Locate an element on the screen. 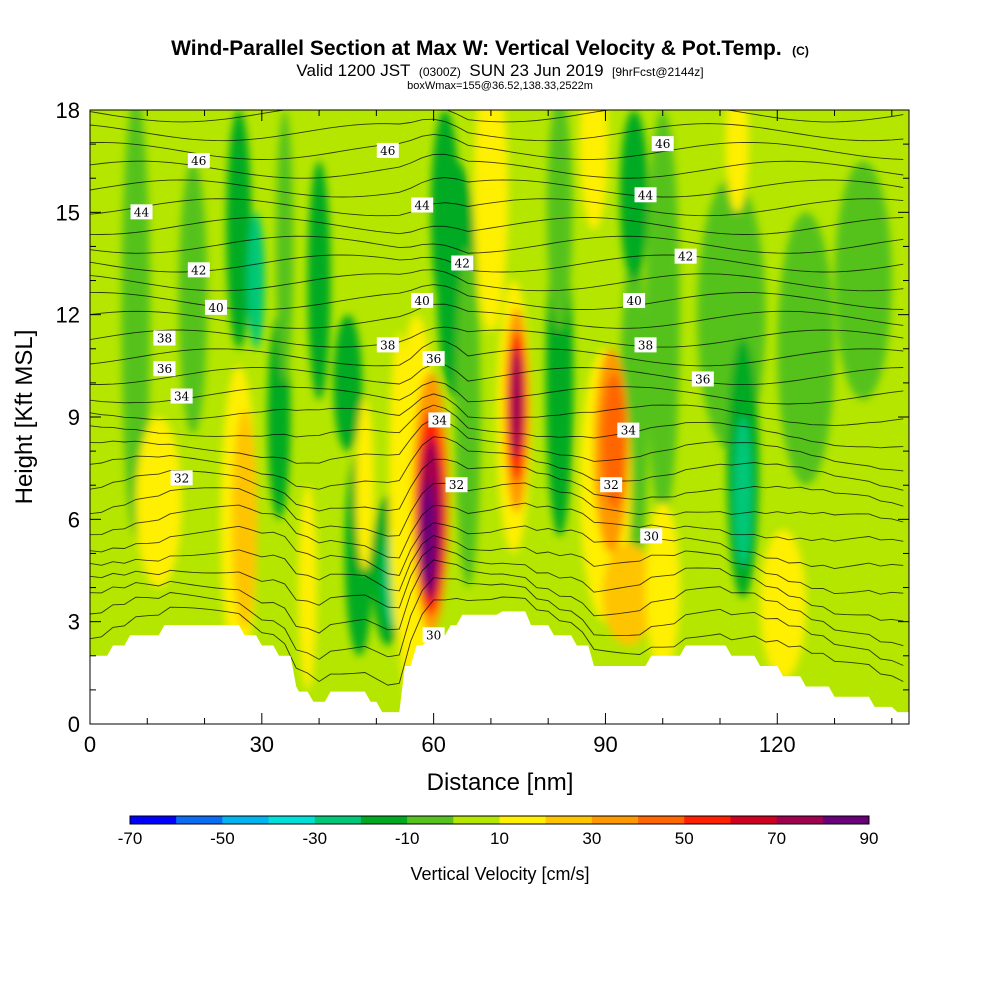 This screenshot has height=1000, width=1000. colorbar-frame is located at coordinates (499, 820).